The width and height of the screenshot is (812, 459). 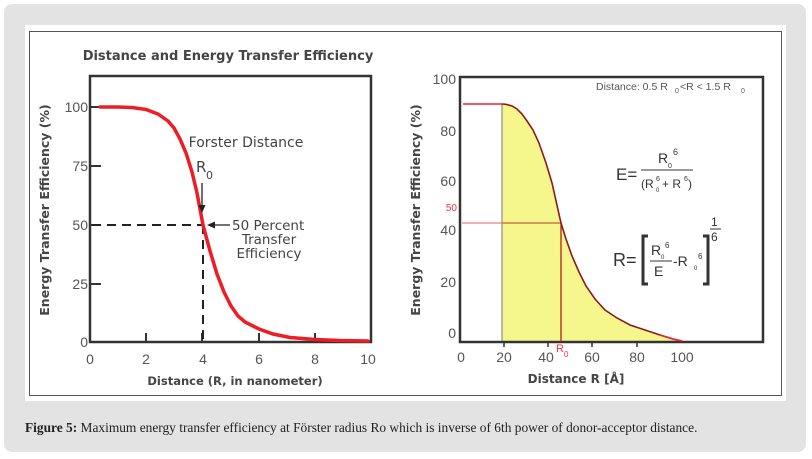 I want to click on figure-caption-label: Figure 5:, so click(x=51, y=427).